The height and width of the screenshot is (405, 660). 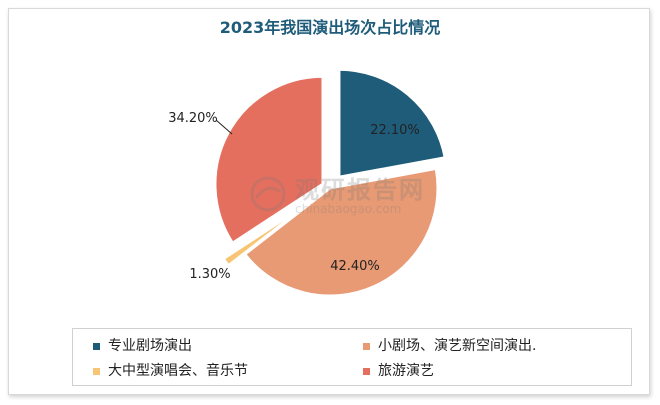 I want to click on chart-title: 2023年我国演出场次占比情况, so click(x=330, y=27).